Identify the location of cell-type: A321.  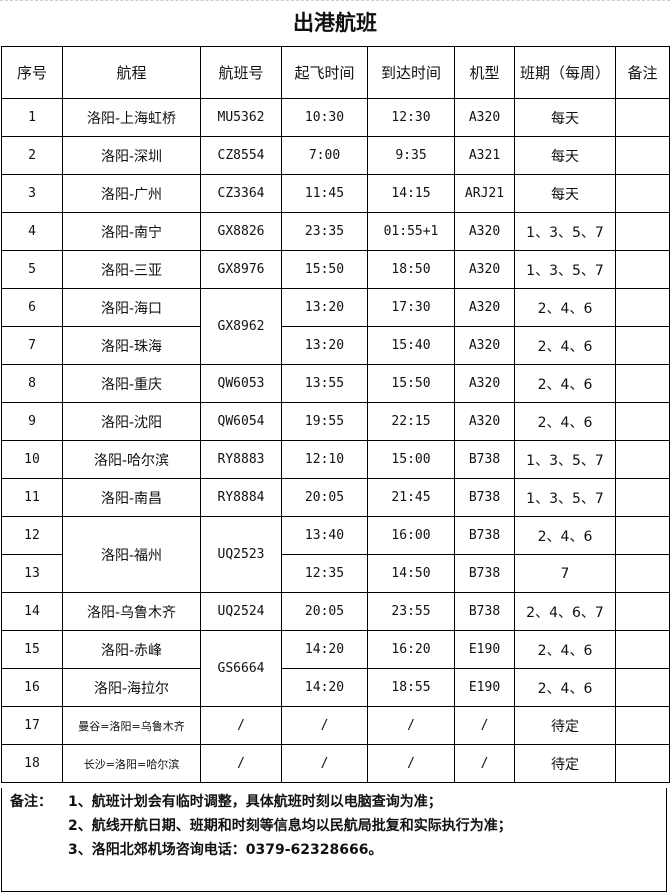
(484, 155).